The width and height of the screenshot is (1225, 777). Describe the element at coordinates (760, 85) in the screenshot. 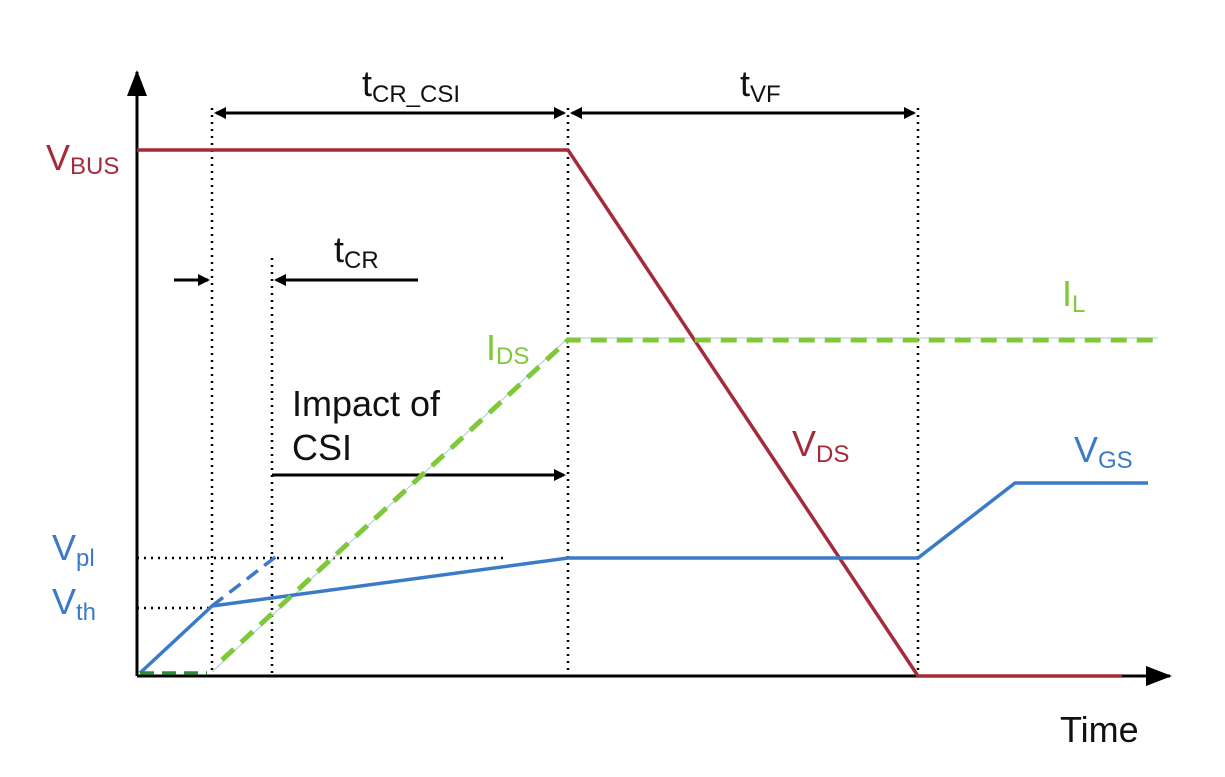

I see `t-vf-label: tVF` at that location.